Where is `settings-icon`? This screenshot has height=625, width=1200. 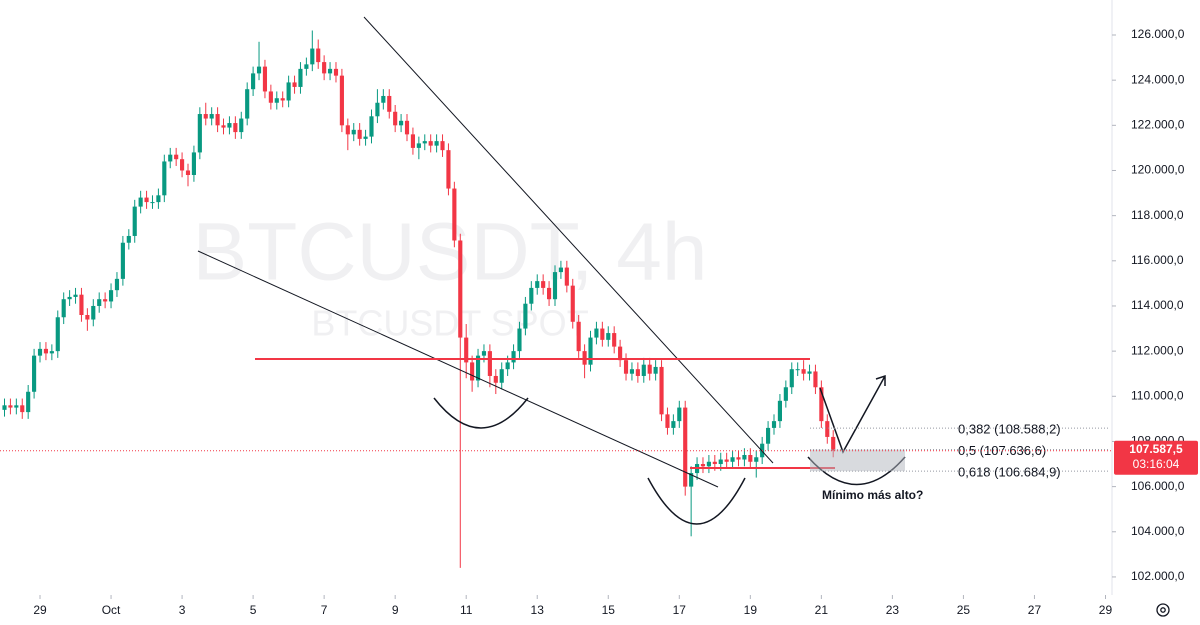 settings-icon is located at coordinates (1163, 610).